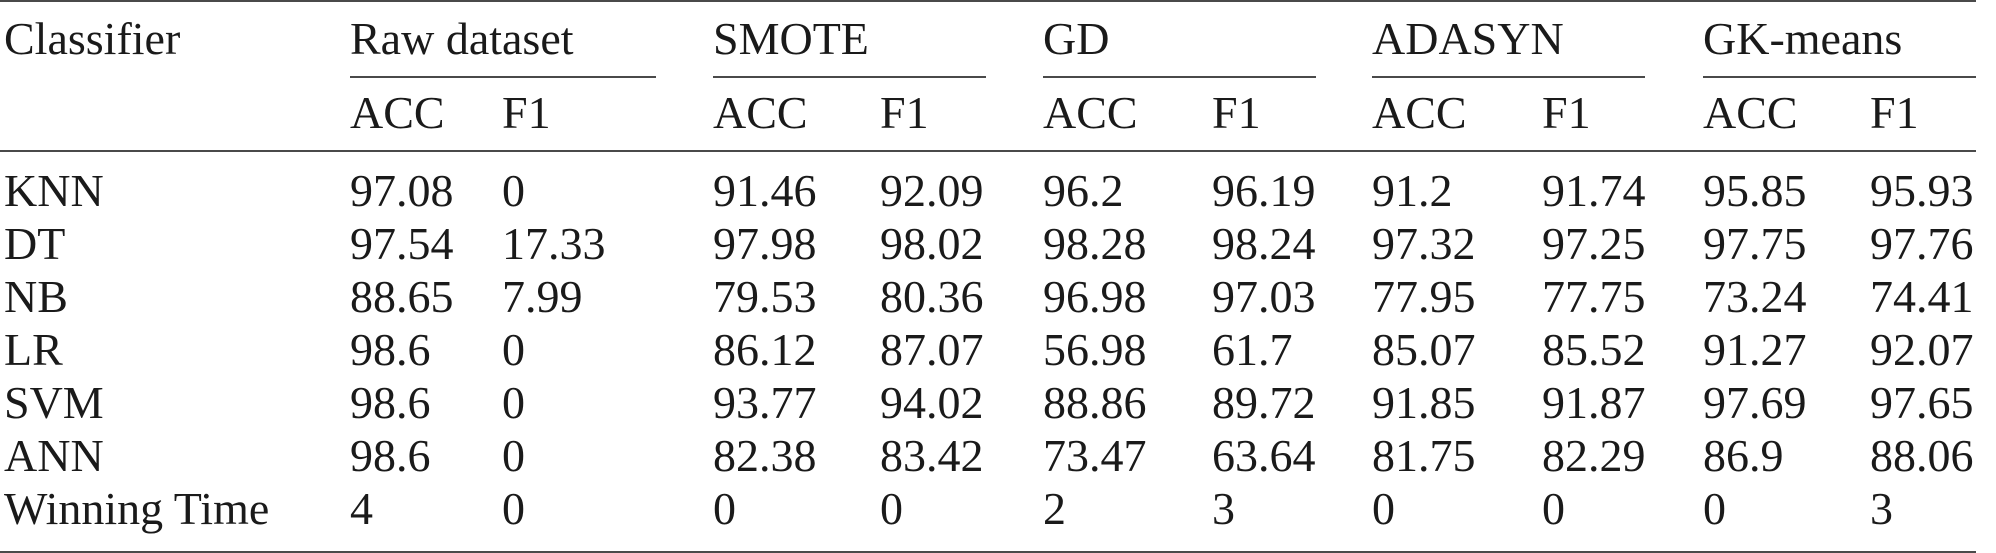 The width and height of the screenshot is (1996, 553). I want to click on row-label: KNN, so click(54, 190).